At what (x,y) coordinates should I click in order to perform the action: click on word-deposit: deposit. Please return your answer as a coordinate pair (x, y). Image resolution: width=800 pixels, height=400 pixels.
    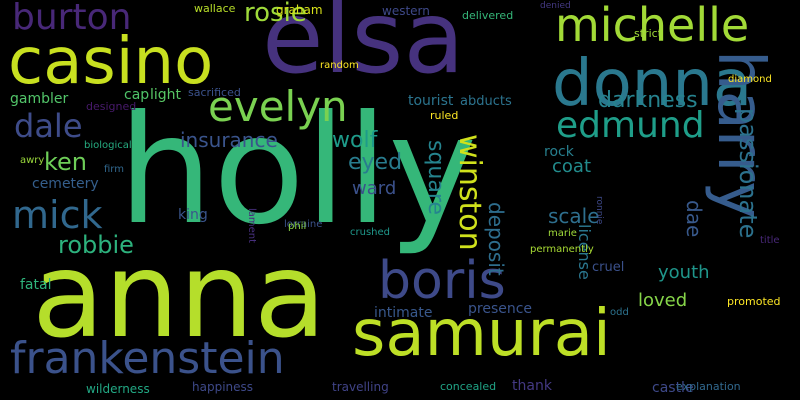
    Looking at the image, I should click on (496, 239).